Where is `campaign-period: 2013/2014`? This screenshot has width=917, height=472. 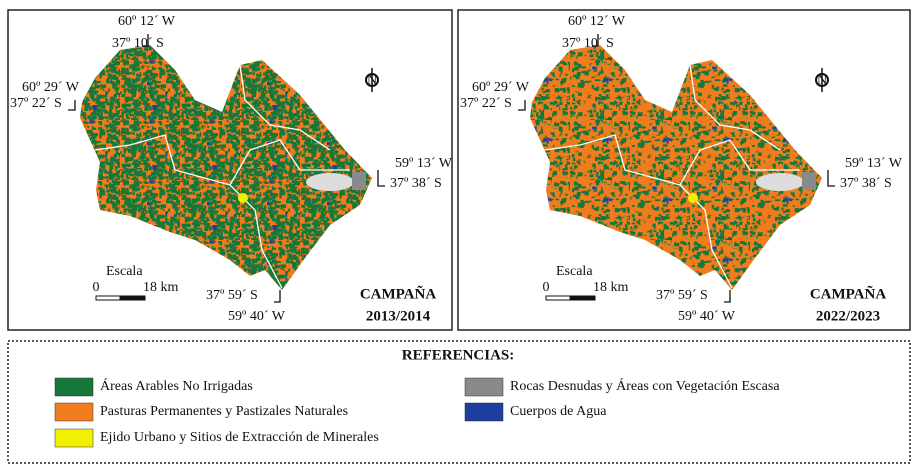
campaign-period: 2013/2014 is located at coordinates (398, 316).